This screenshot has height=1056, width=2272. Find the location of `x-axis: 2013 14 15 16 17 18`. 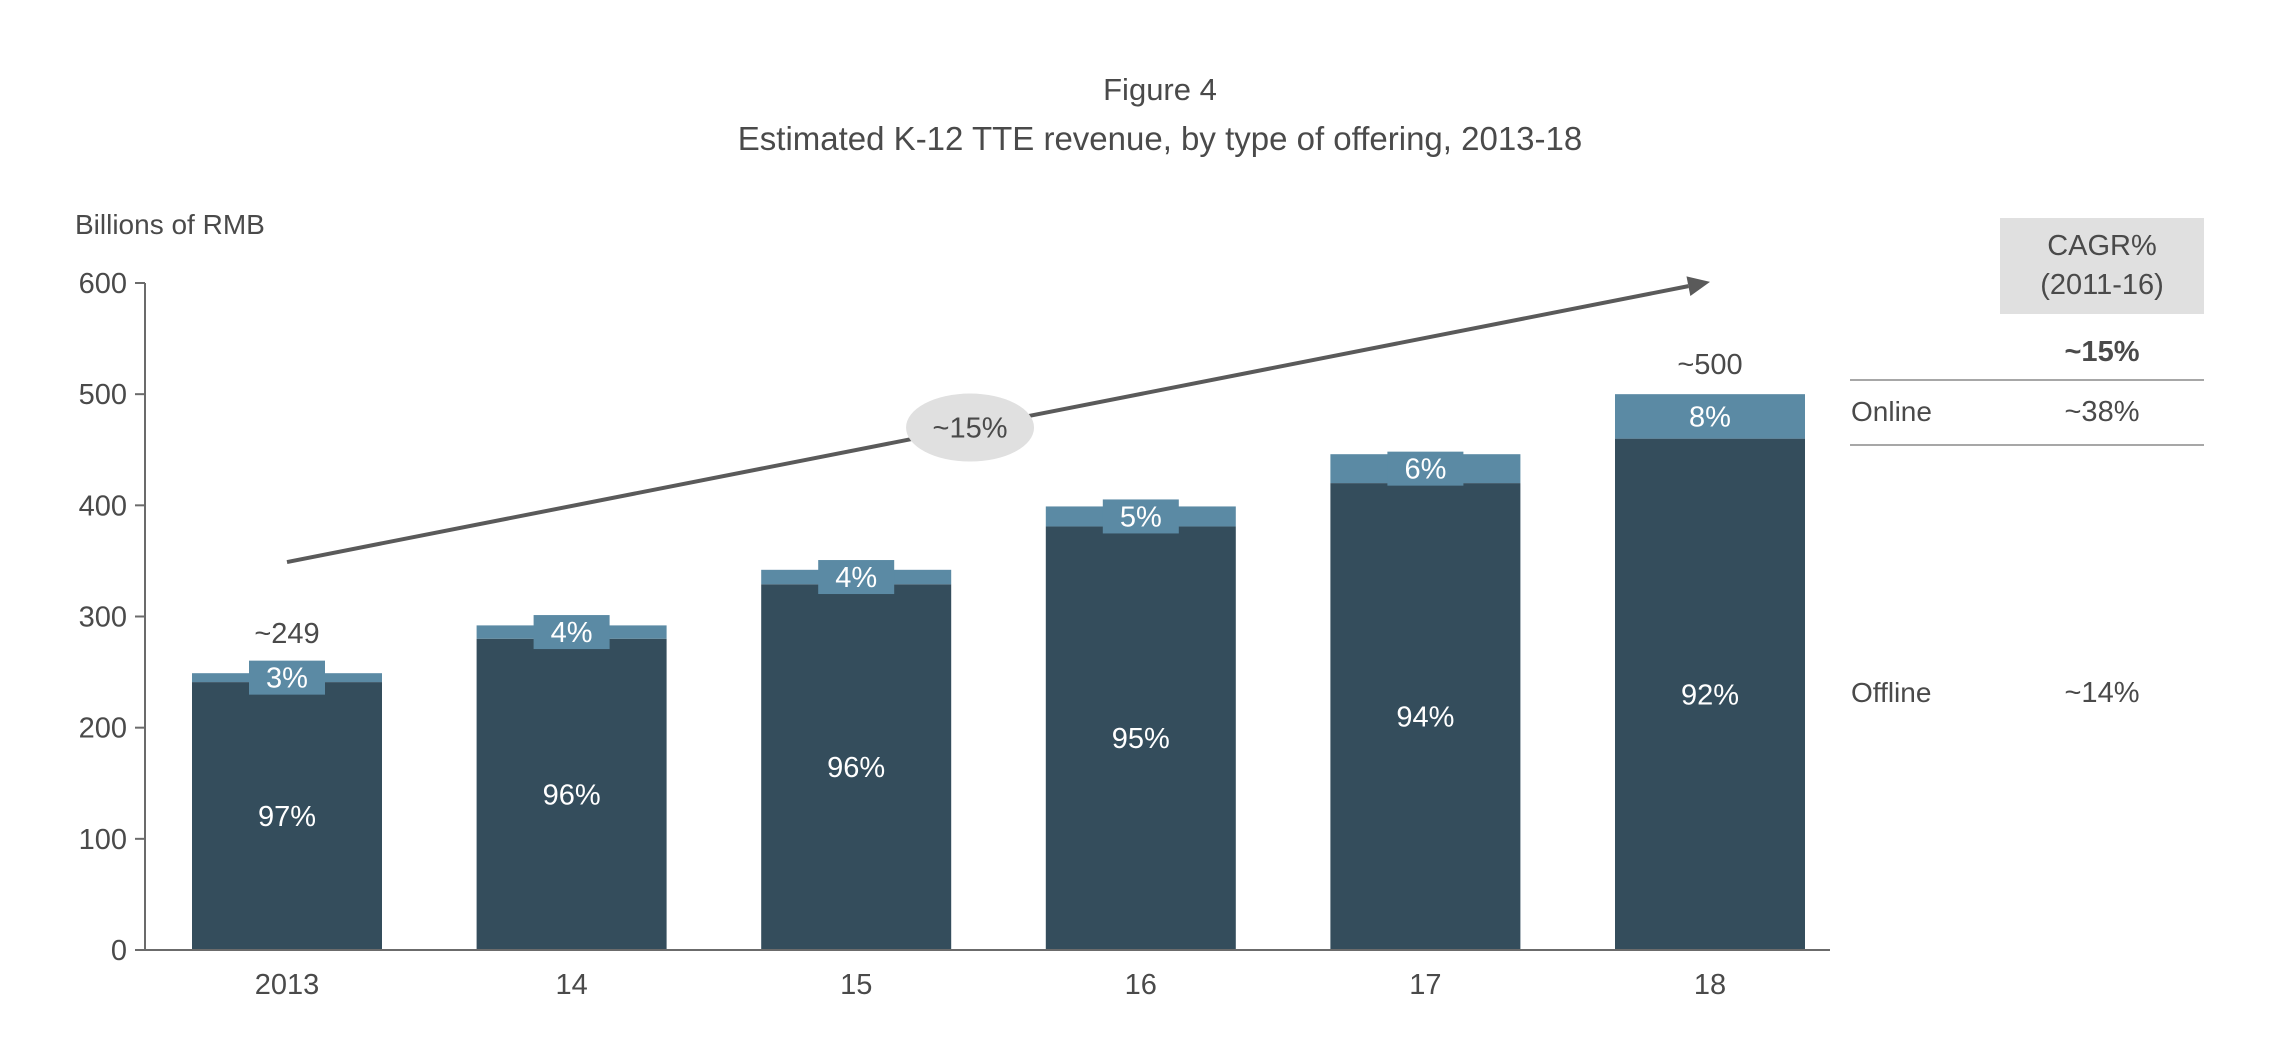

x-axis: 2013 14 15 16 17 18 is located at coordinates (987, 975).